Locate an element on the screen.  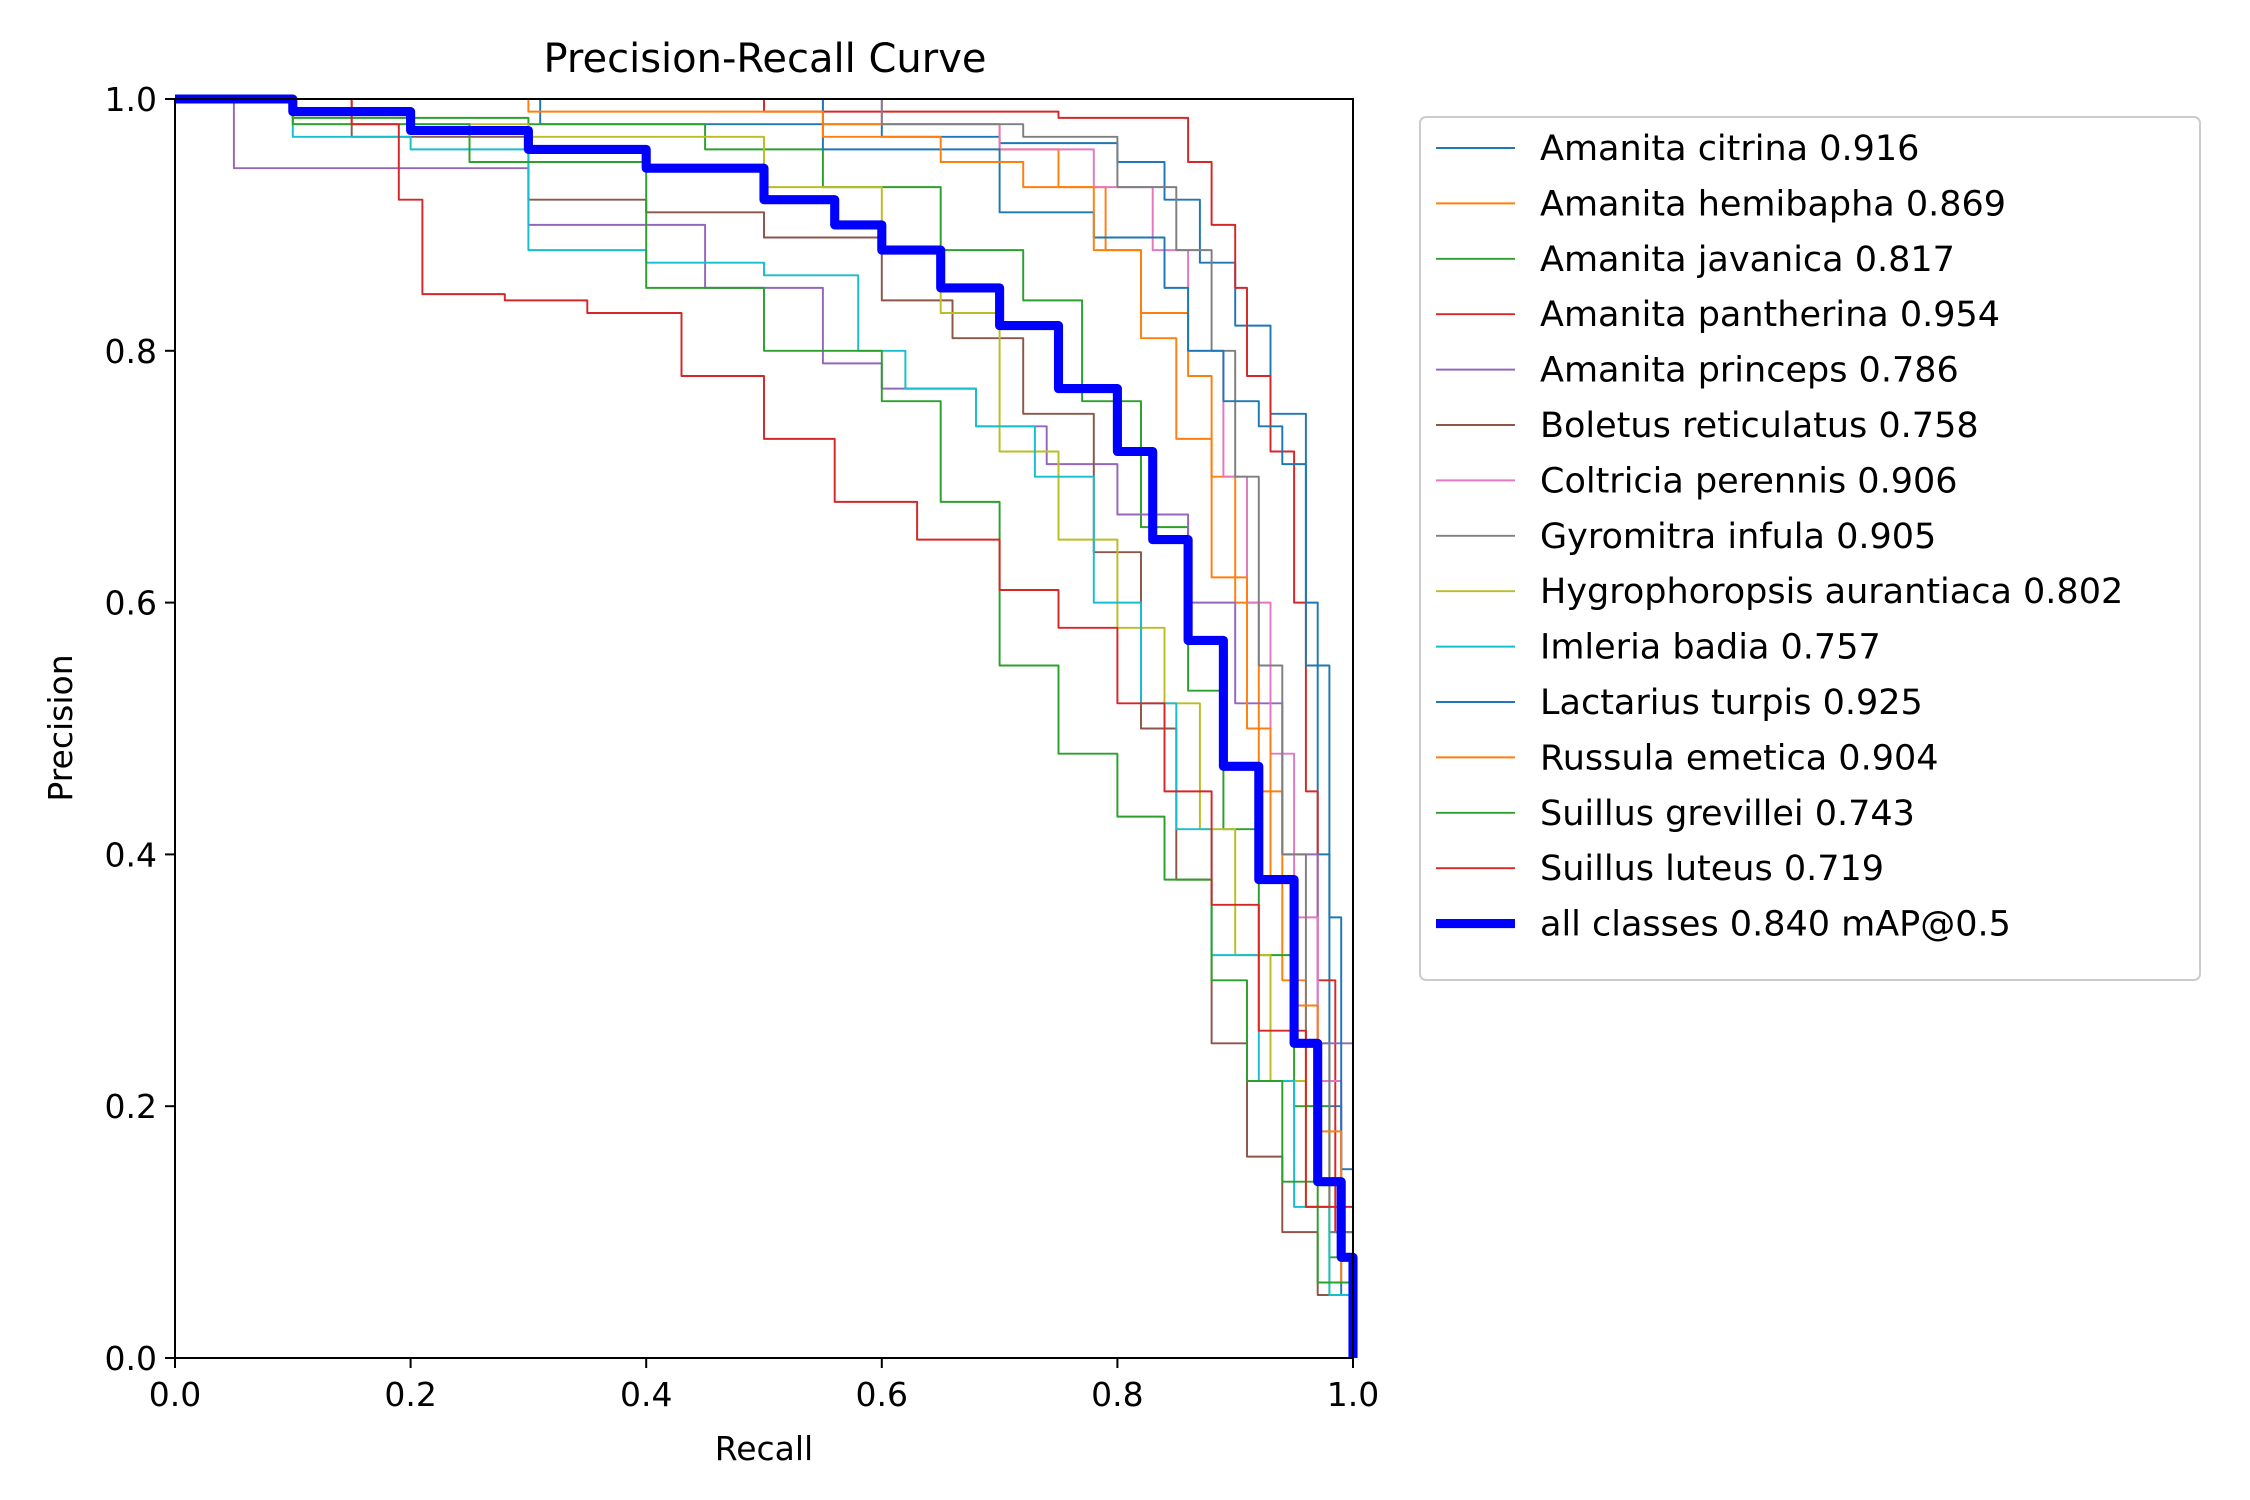
x-tick-label: 0.2 is located at coordinates (410, 1394).